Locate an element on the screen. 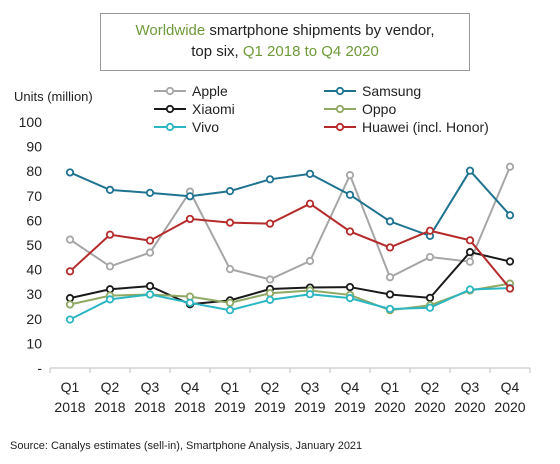  y-tick-label: 70 is located at coordinates (34, 196).